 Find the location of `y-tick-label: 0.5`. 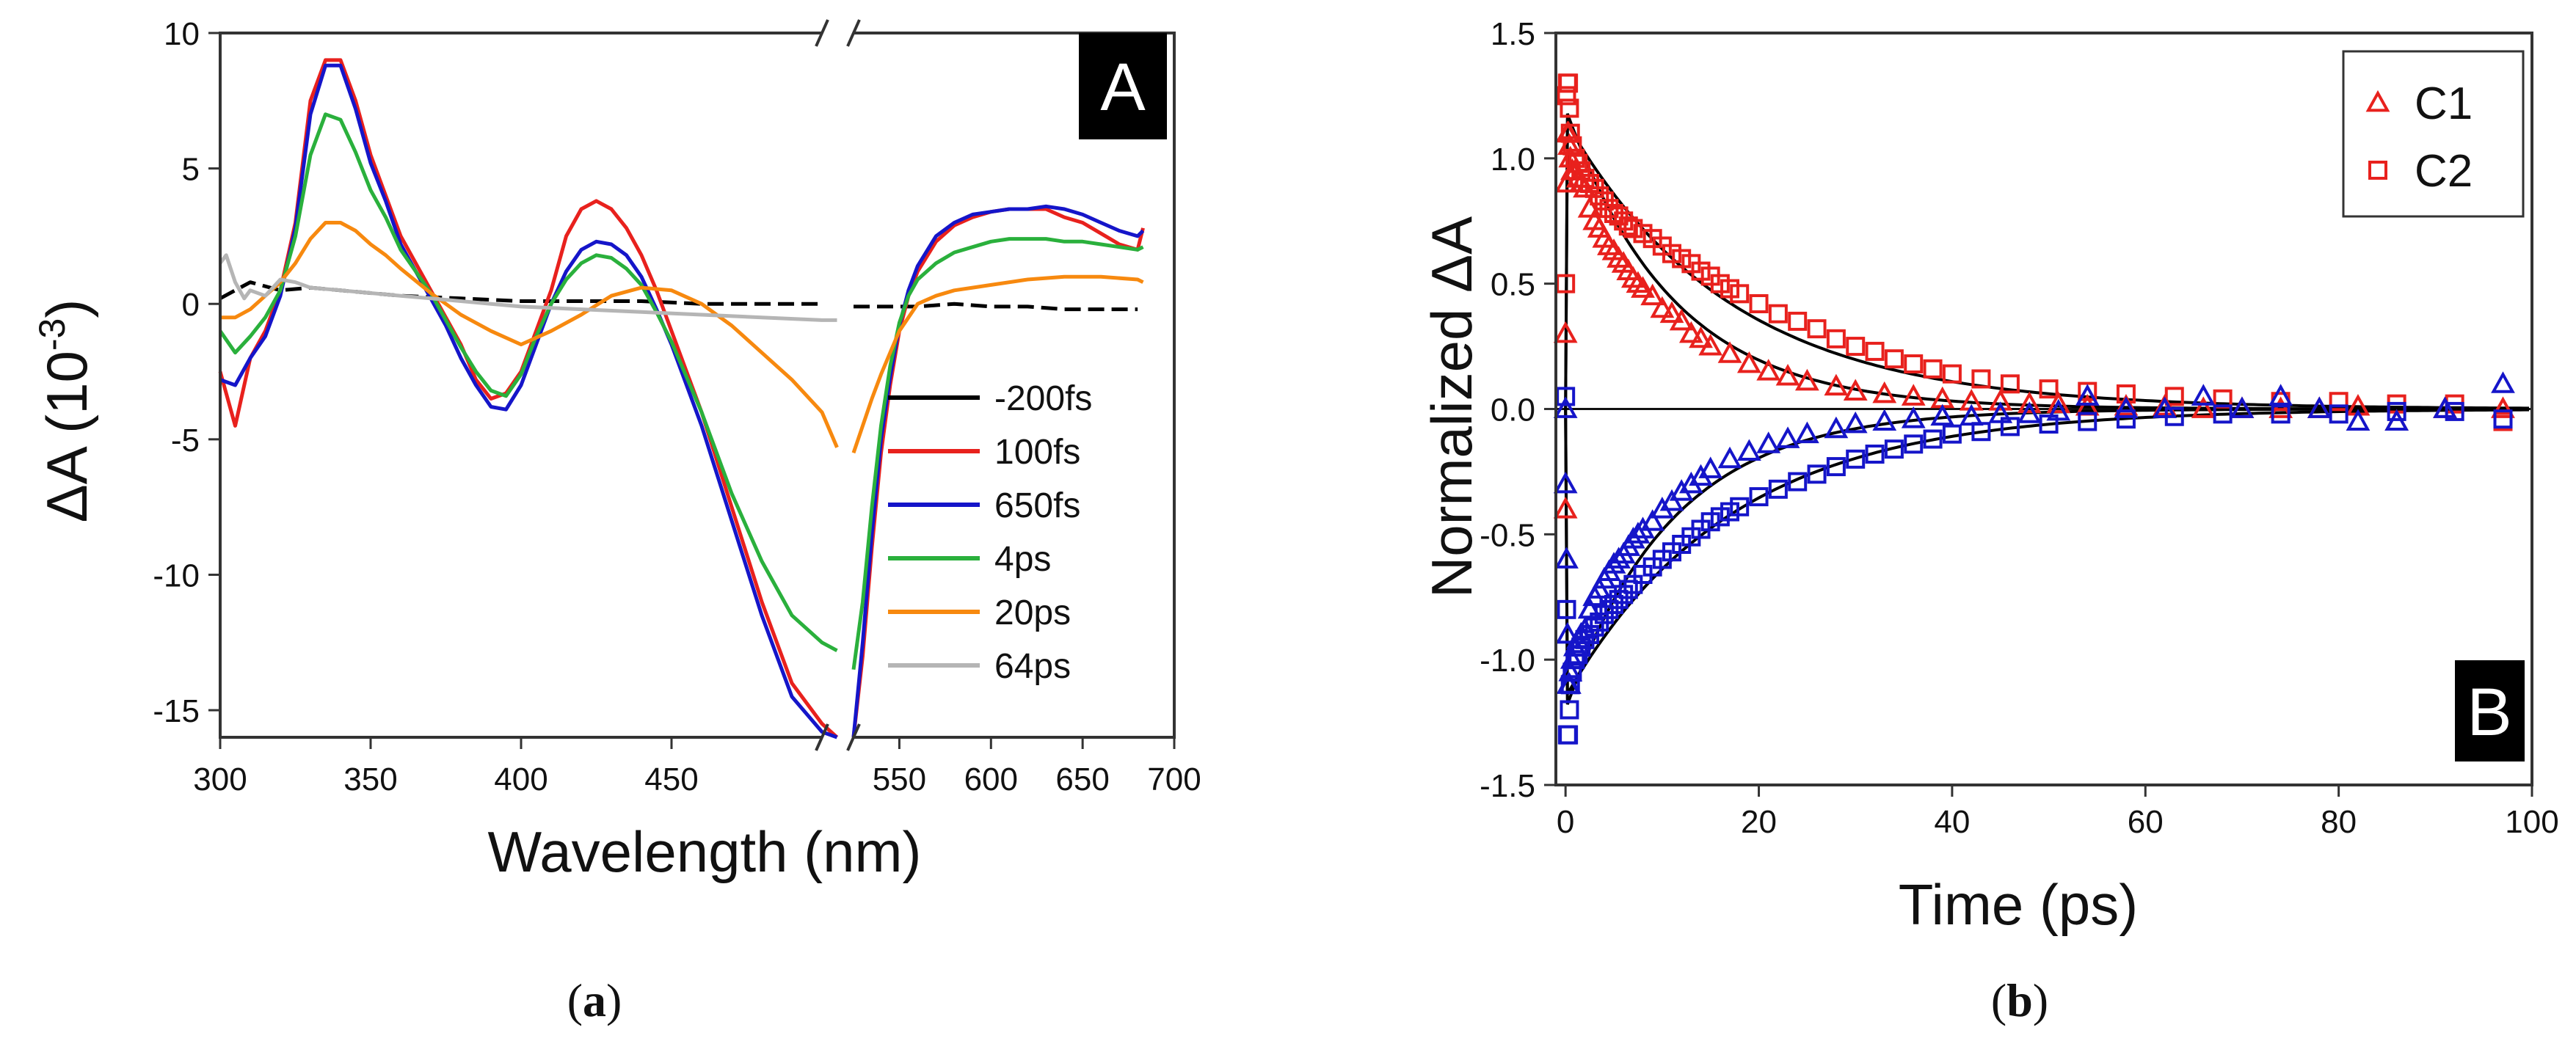

y-tick-label: 0.5 is located at coordinates (1513, 285).